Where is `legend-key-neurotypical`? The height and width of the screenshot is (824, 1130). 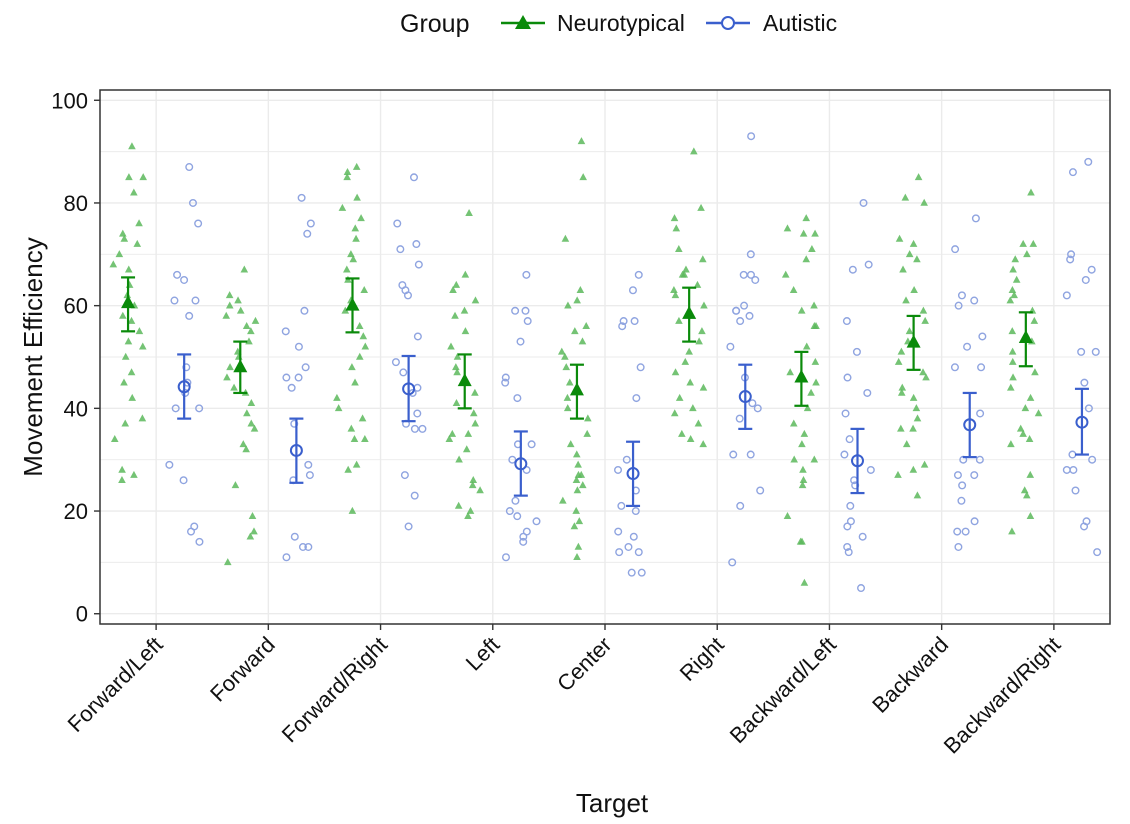
legend-key-neurotypical is located at coordinates (523, 22).